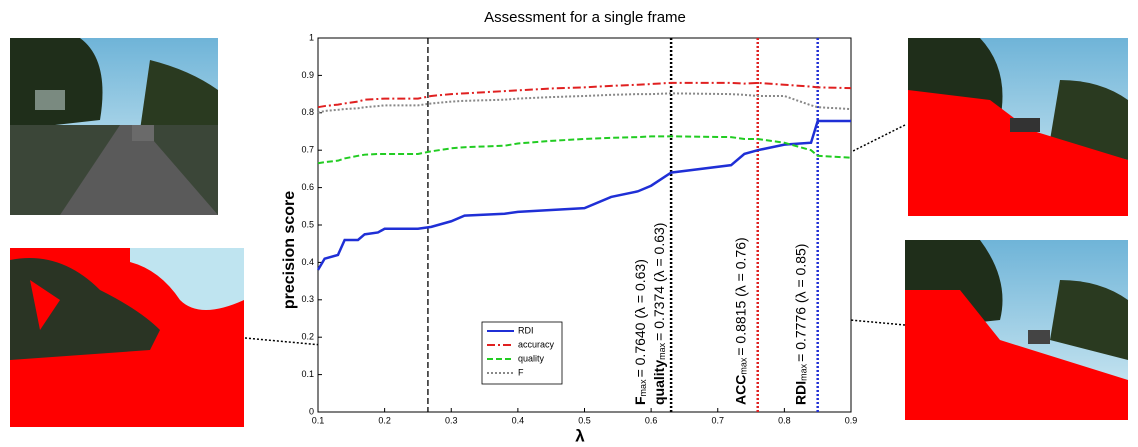 This screenshot has height=447, width=1138. I want to click on photo-original, so click(114, 126).